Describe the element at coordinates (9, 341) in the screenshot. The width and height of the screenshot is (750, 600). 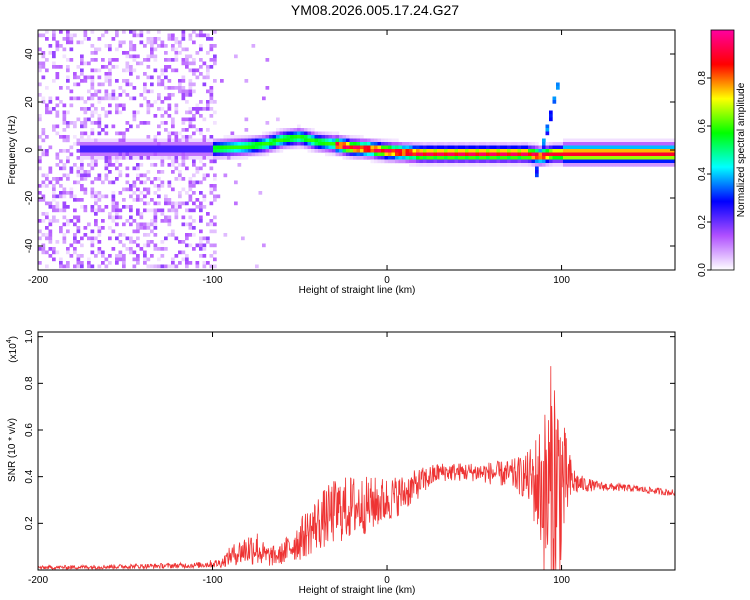
I see `snr-y-scale-exponent: 4` at that location.